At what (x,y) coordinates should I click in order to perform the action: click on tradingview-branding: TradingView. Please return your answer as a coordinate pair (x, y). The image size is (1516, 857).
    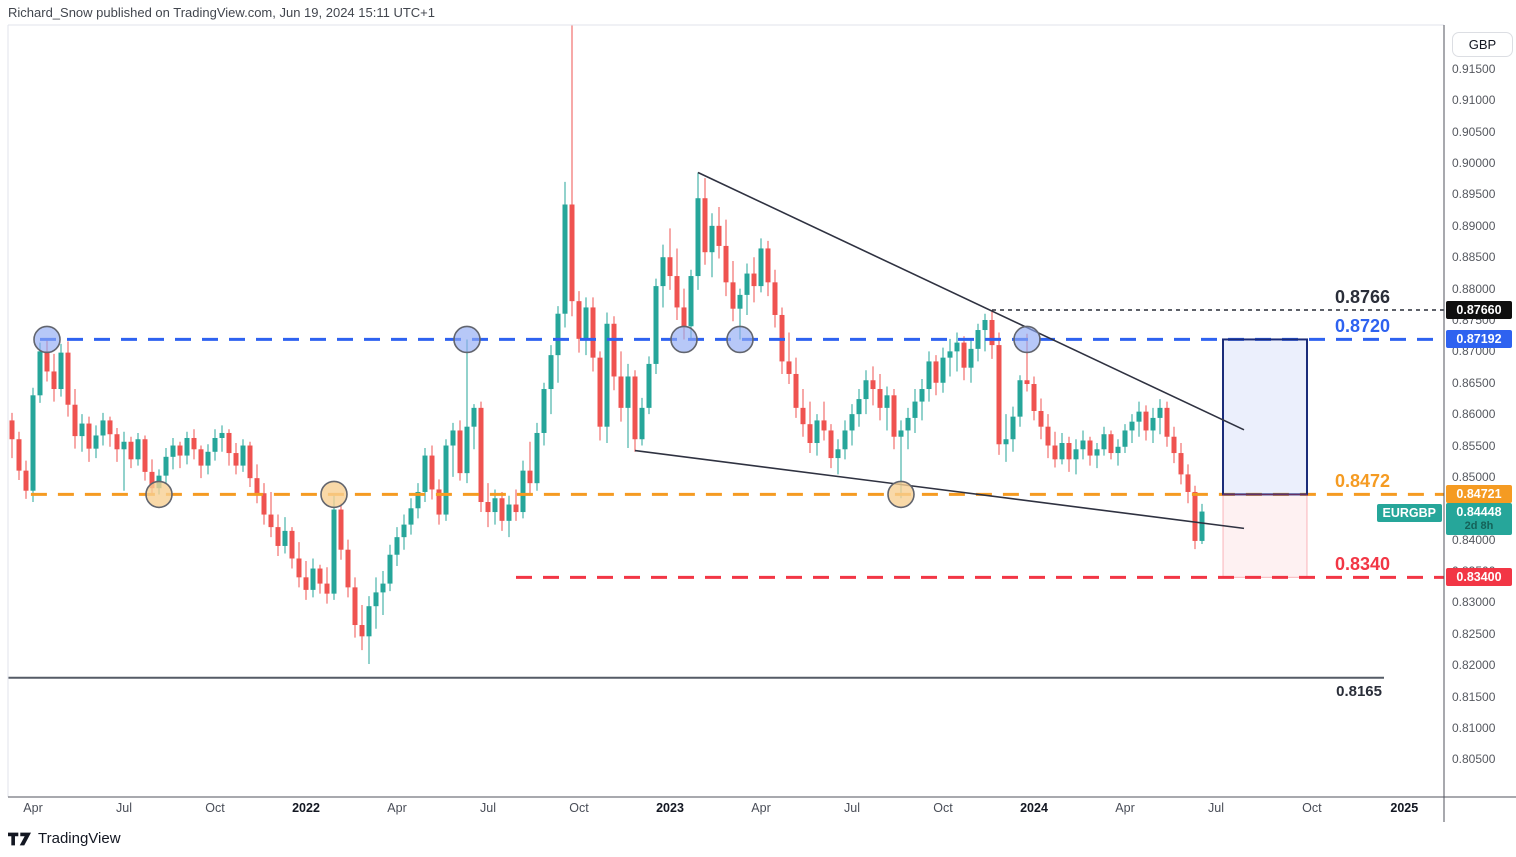
    Looking at the image, I should click on (64, 838).